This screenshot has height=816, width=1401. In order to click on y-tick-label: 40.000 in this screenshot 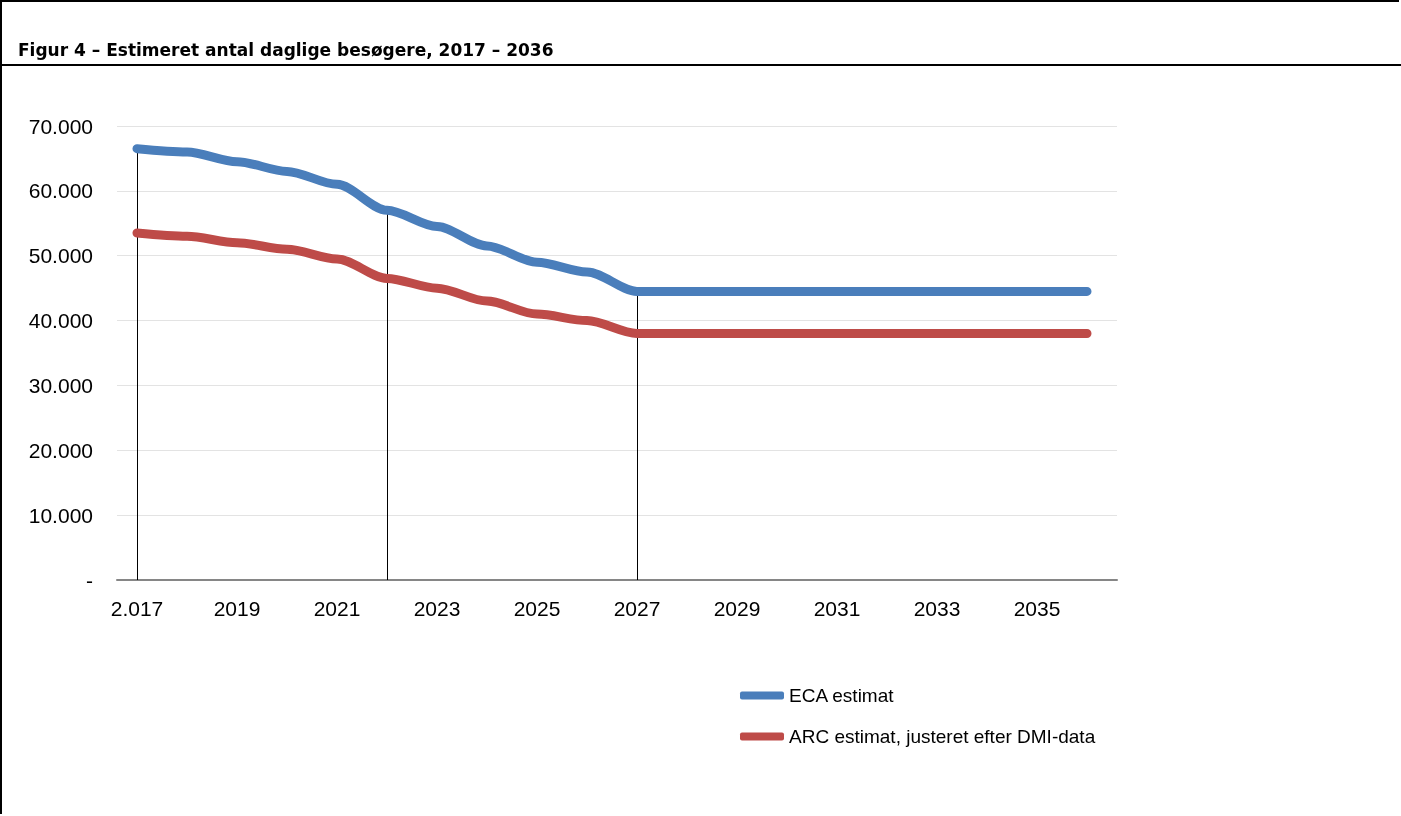, I will do `click(60, 321)`.